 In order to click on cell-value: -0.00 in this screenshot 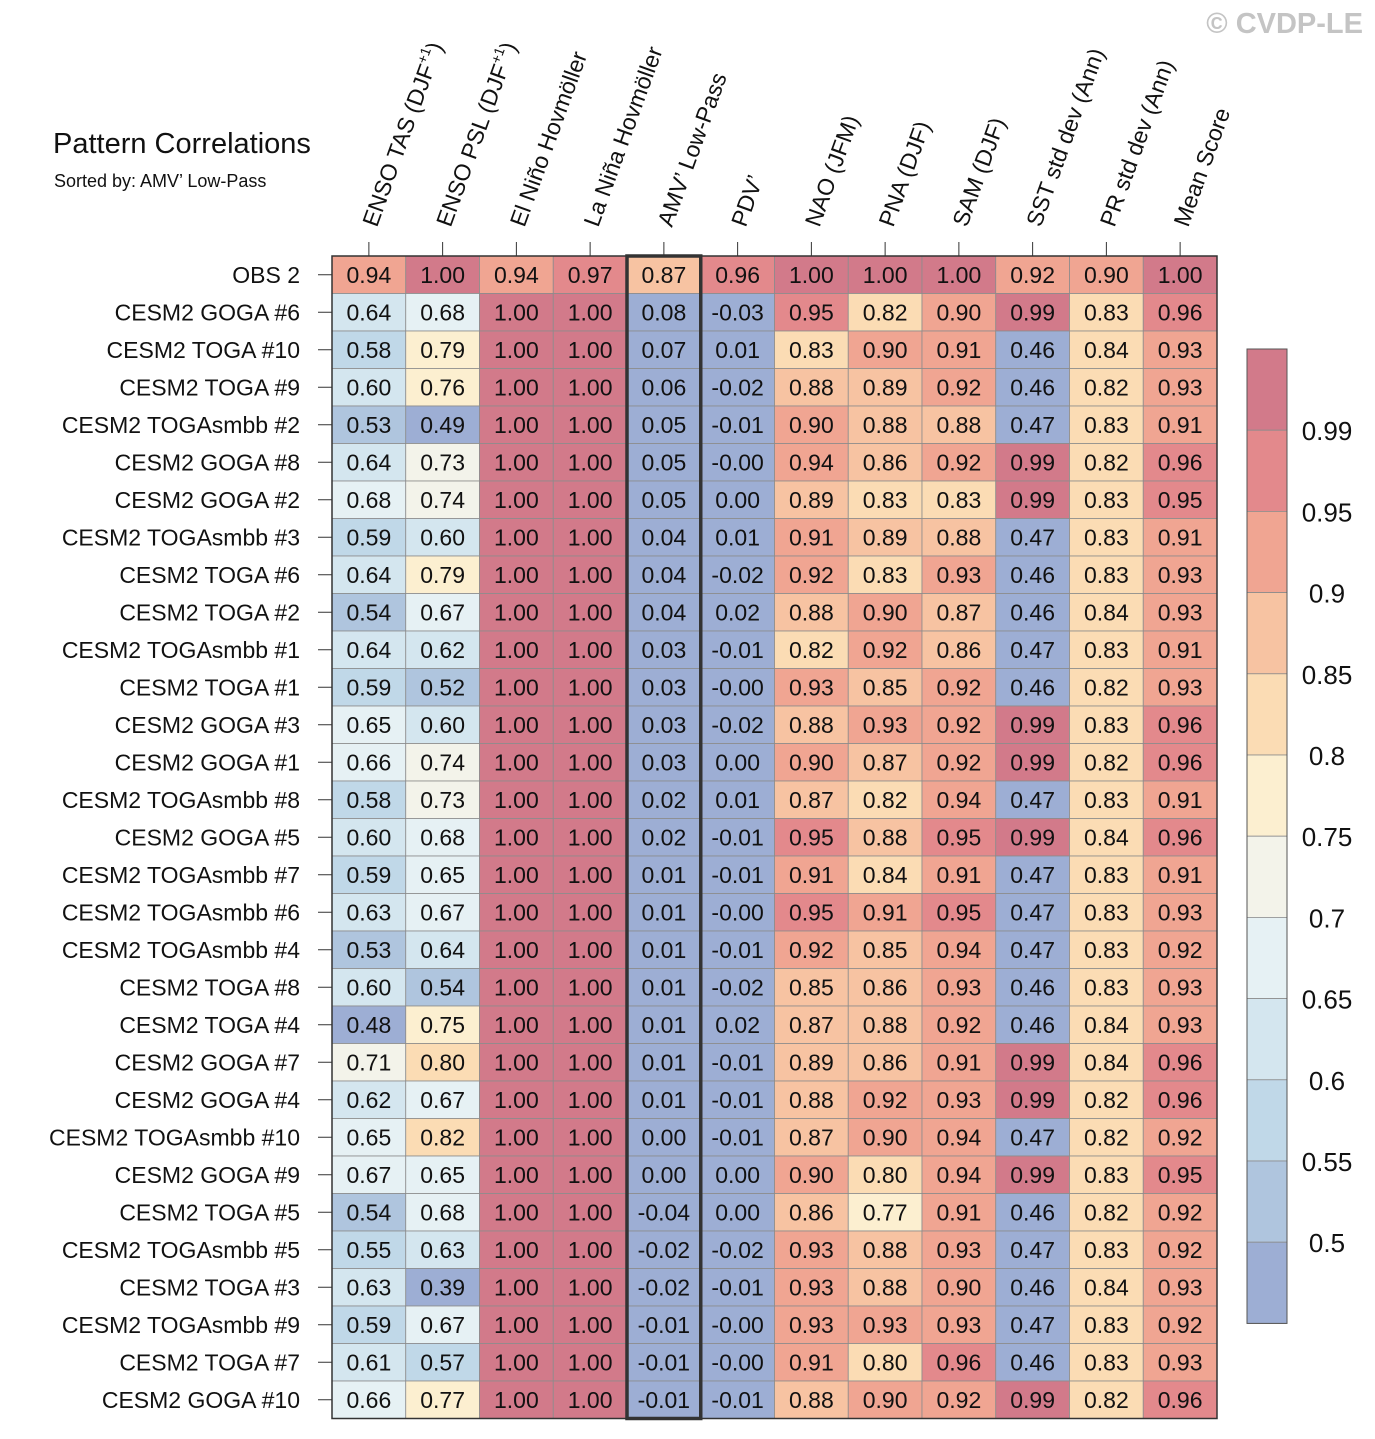, I will do `click(737, 462)`.